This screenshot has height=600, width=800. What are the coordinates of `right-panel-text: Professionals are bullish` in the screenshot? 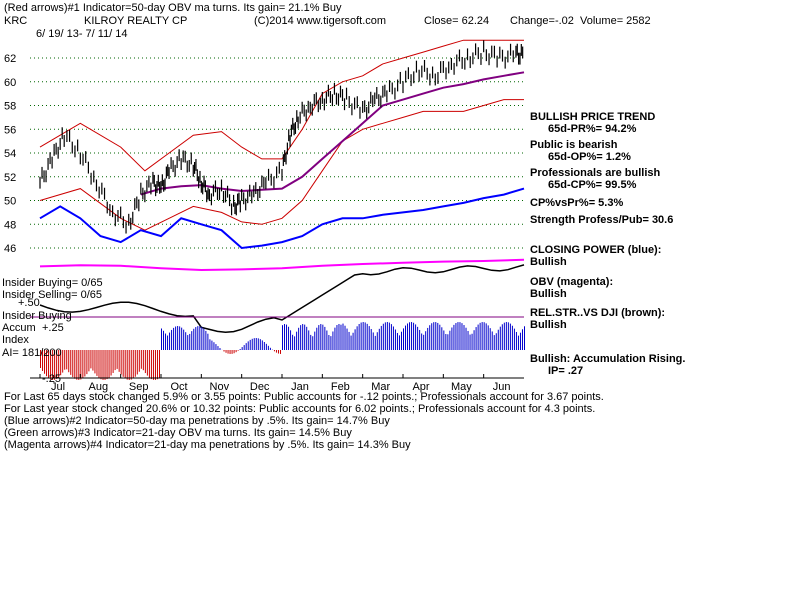 It's located at (595, 173).